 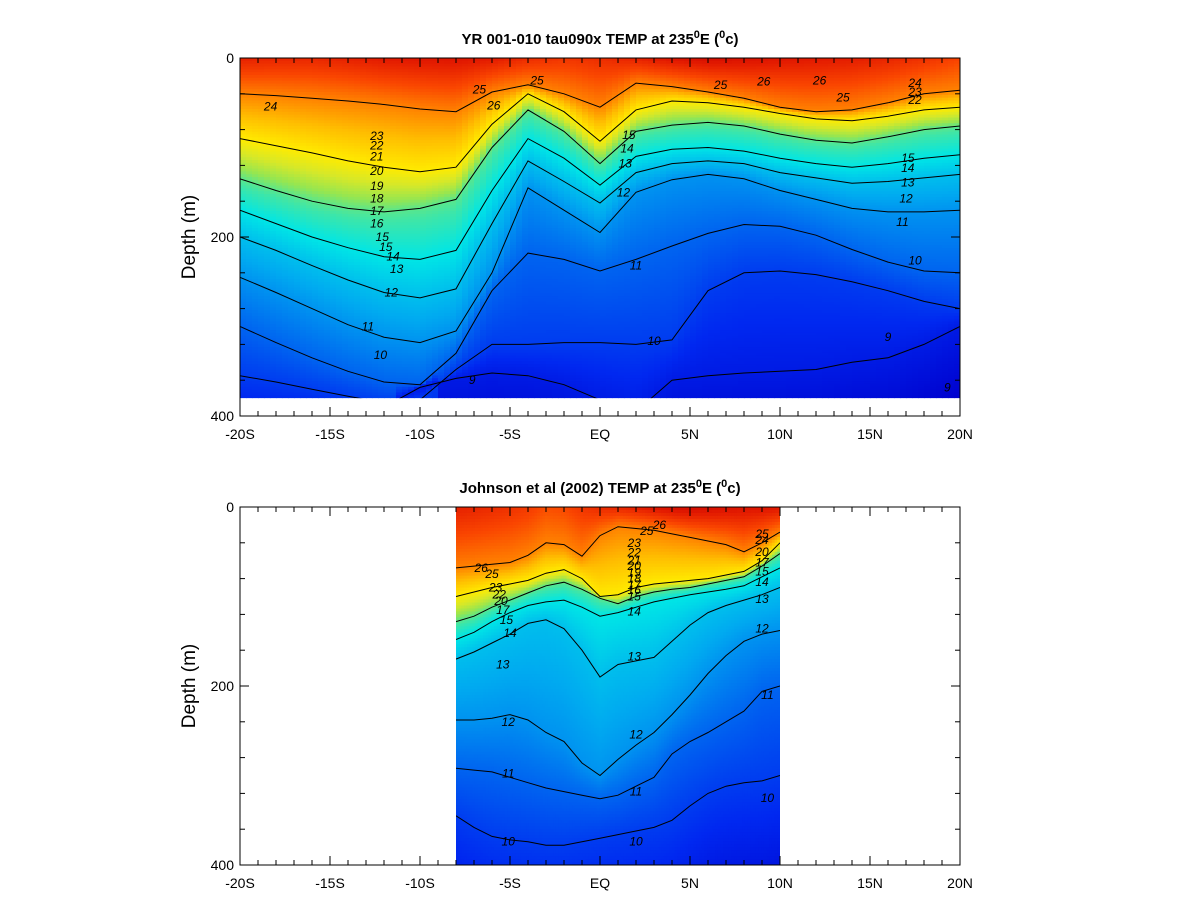 I want to click on chart-title: YR 001-010 tau090x TEMP at 2350E (0c), so click(x=599, y=38).